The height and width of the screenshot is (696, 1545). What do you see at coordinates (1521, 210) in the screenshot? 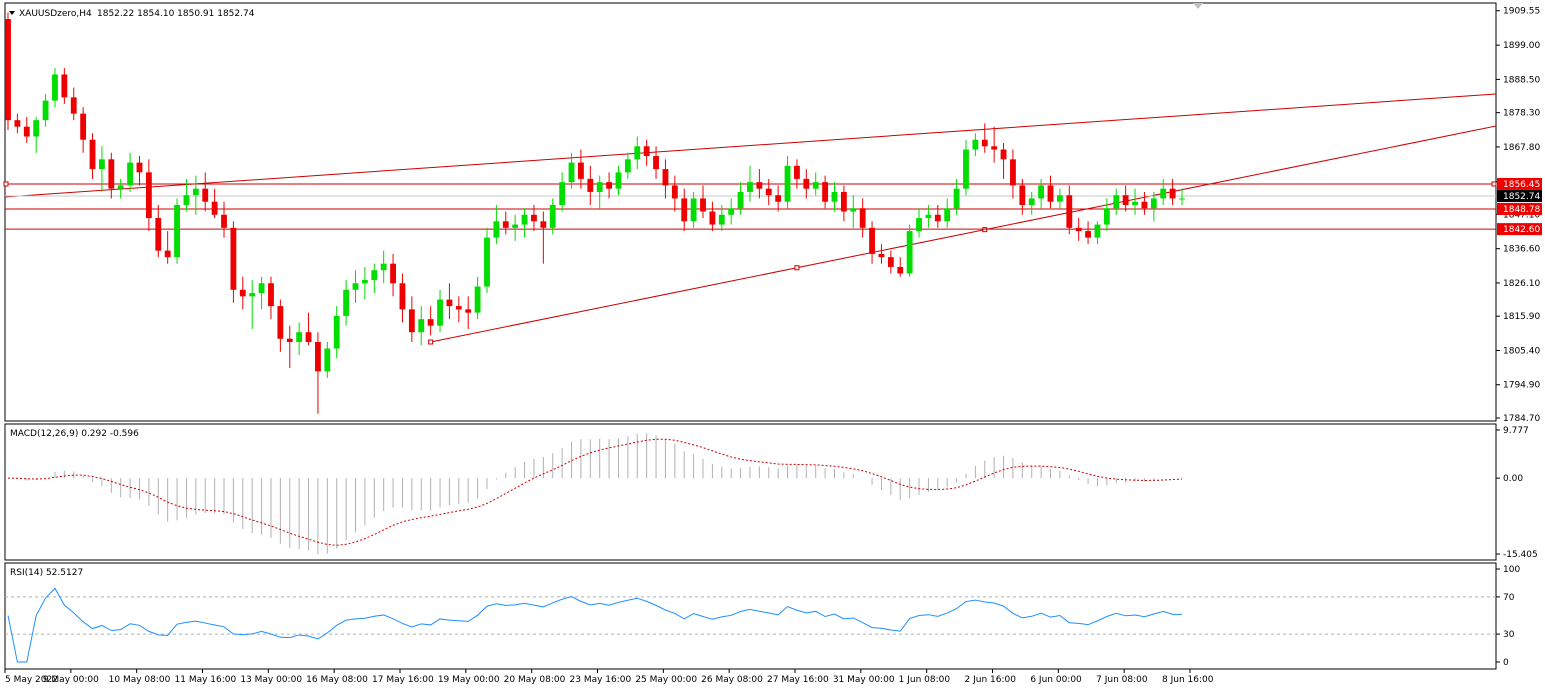
I see `level-price-label: 1848.78` at bounding box center [1521, 210].